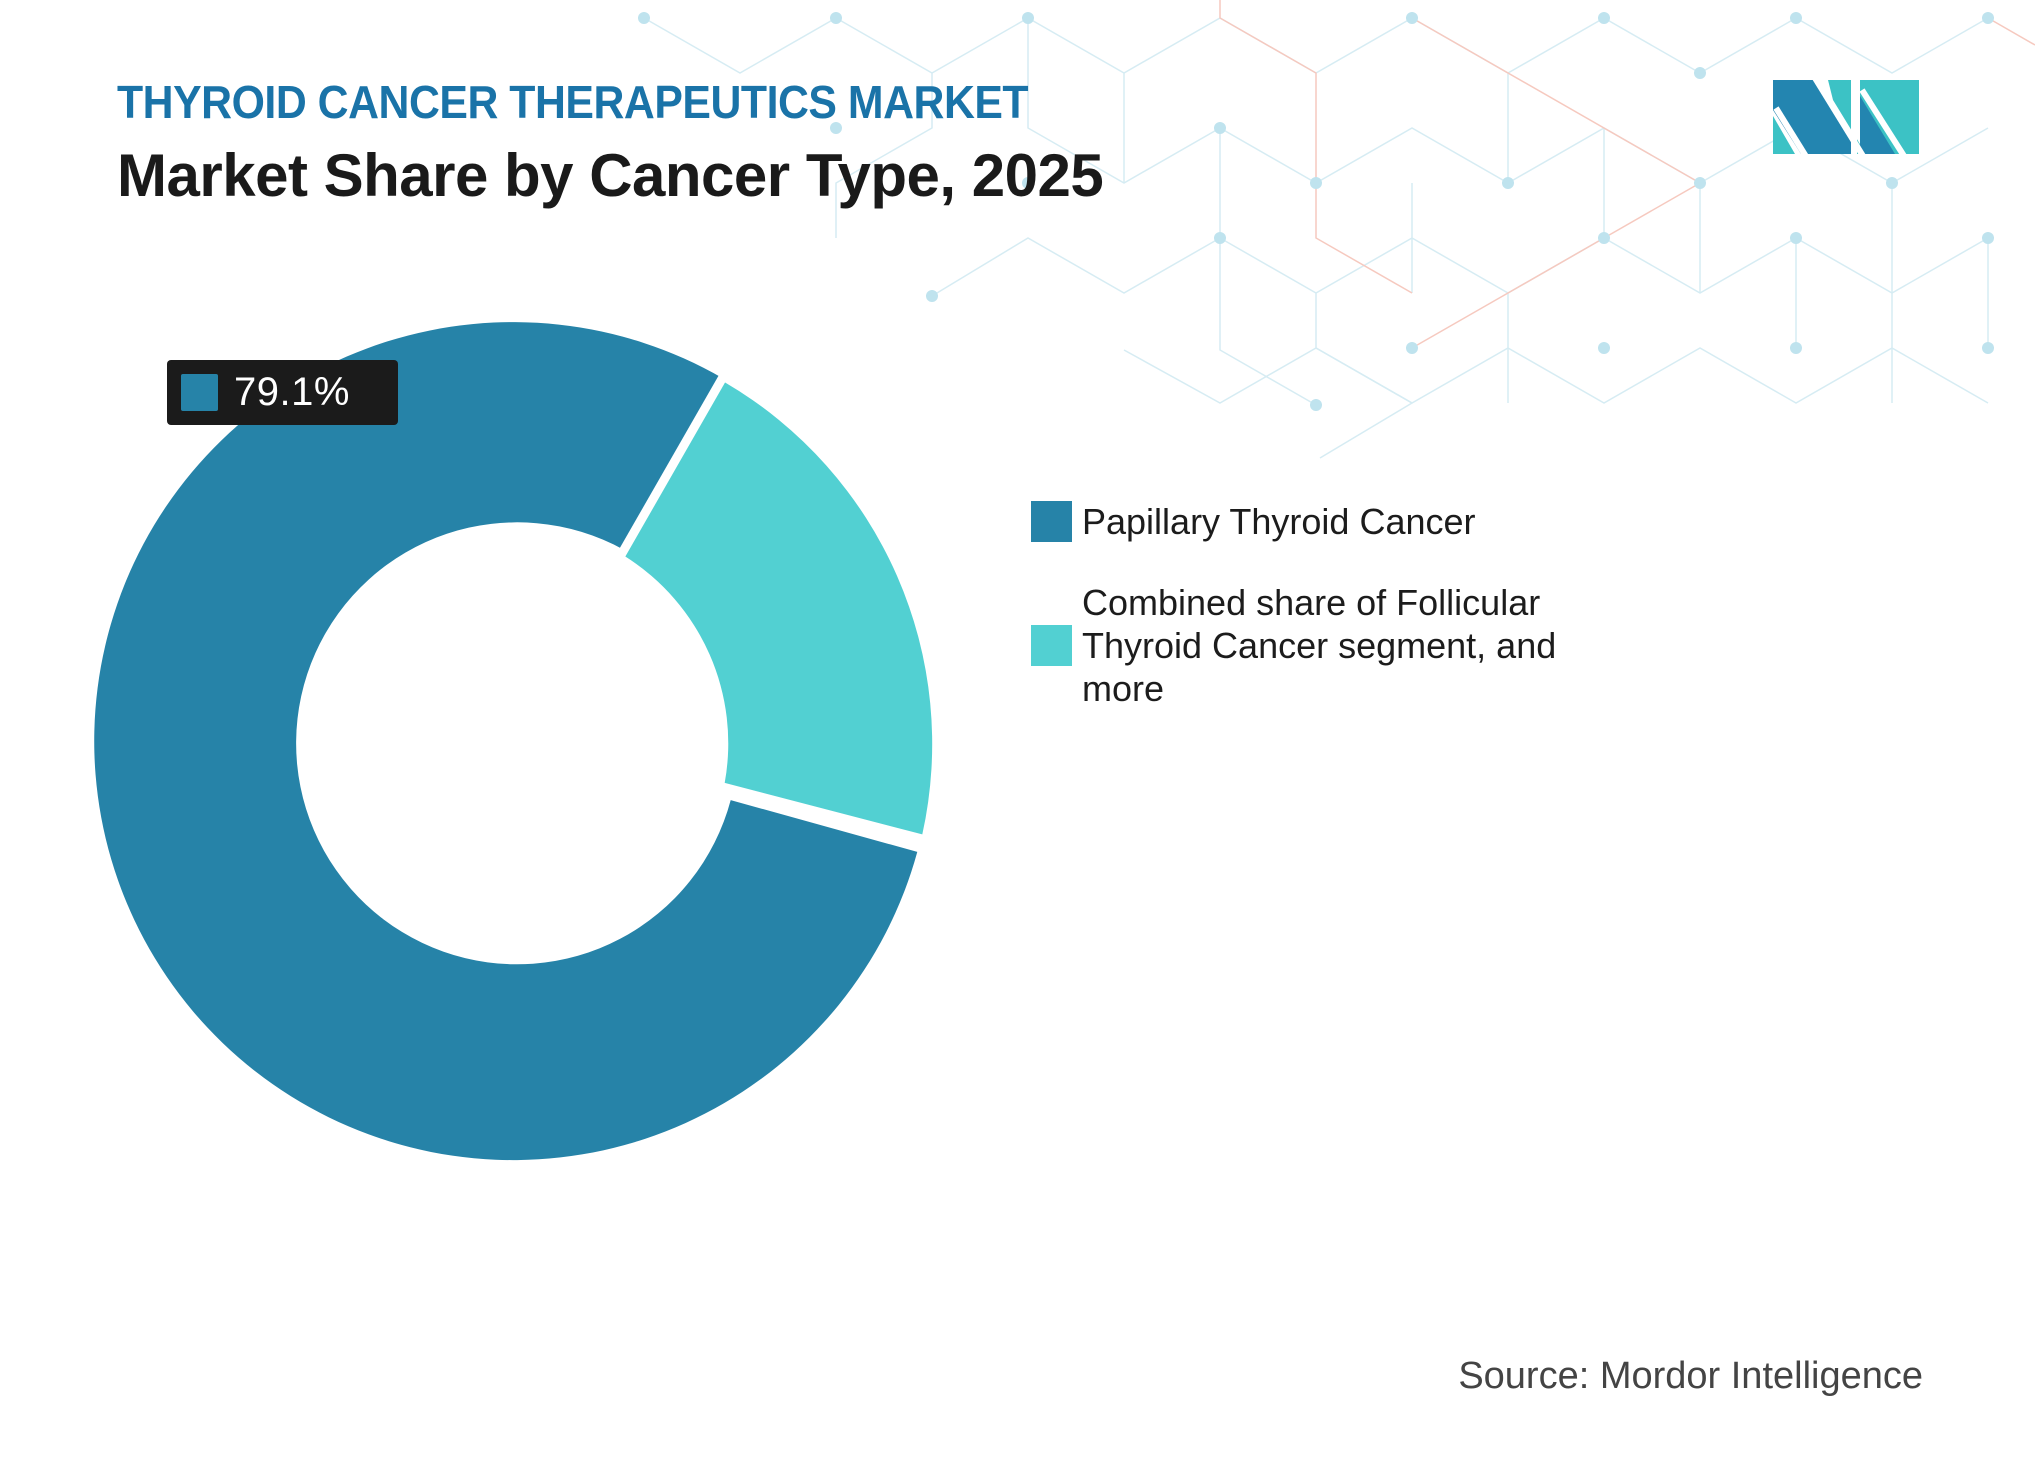  I want to click on mordor-intelligence-logo-icon, so click(1846, 117).